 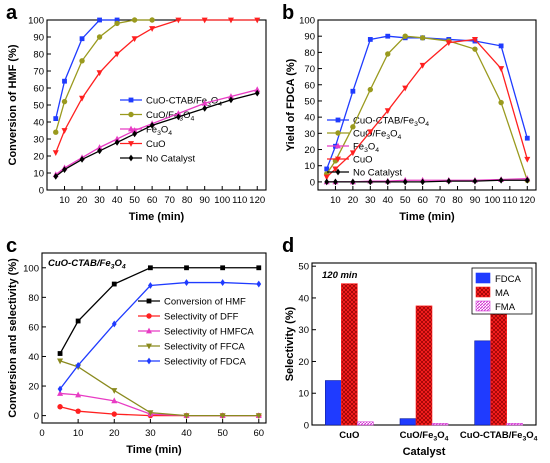 I want to click on y-tick-label: 90, so click(x=38, y=38).